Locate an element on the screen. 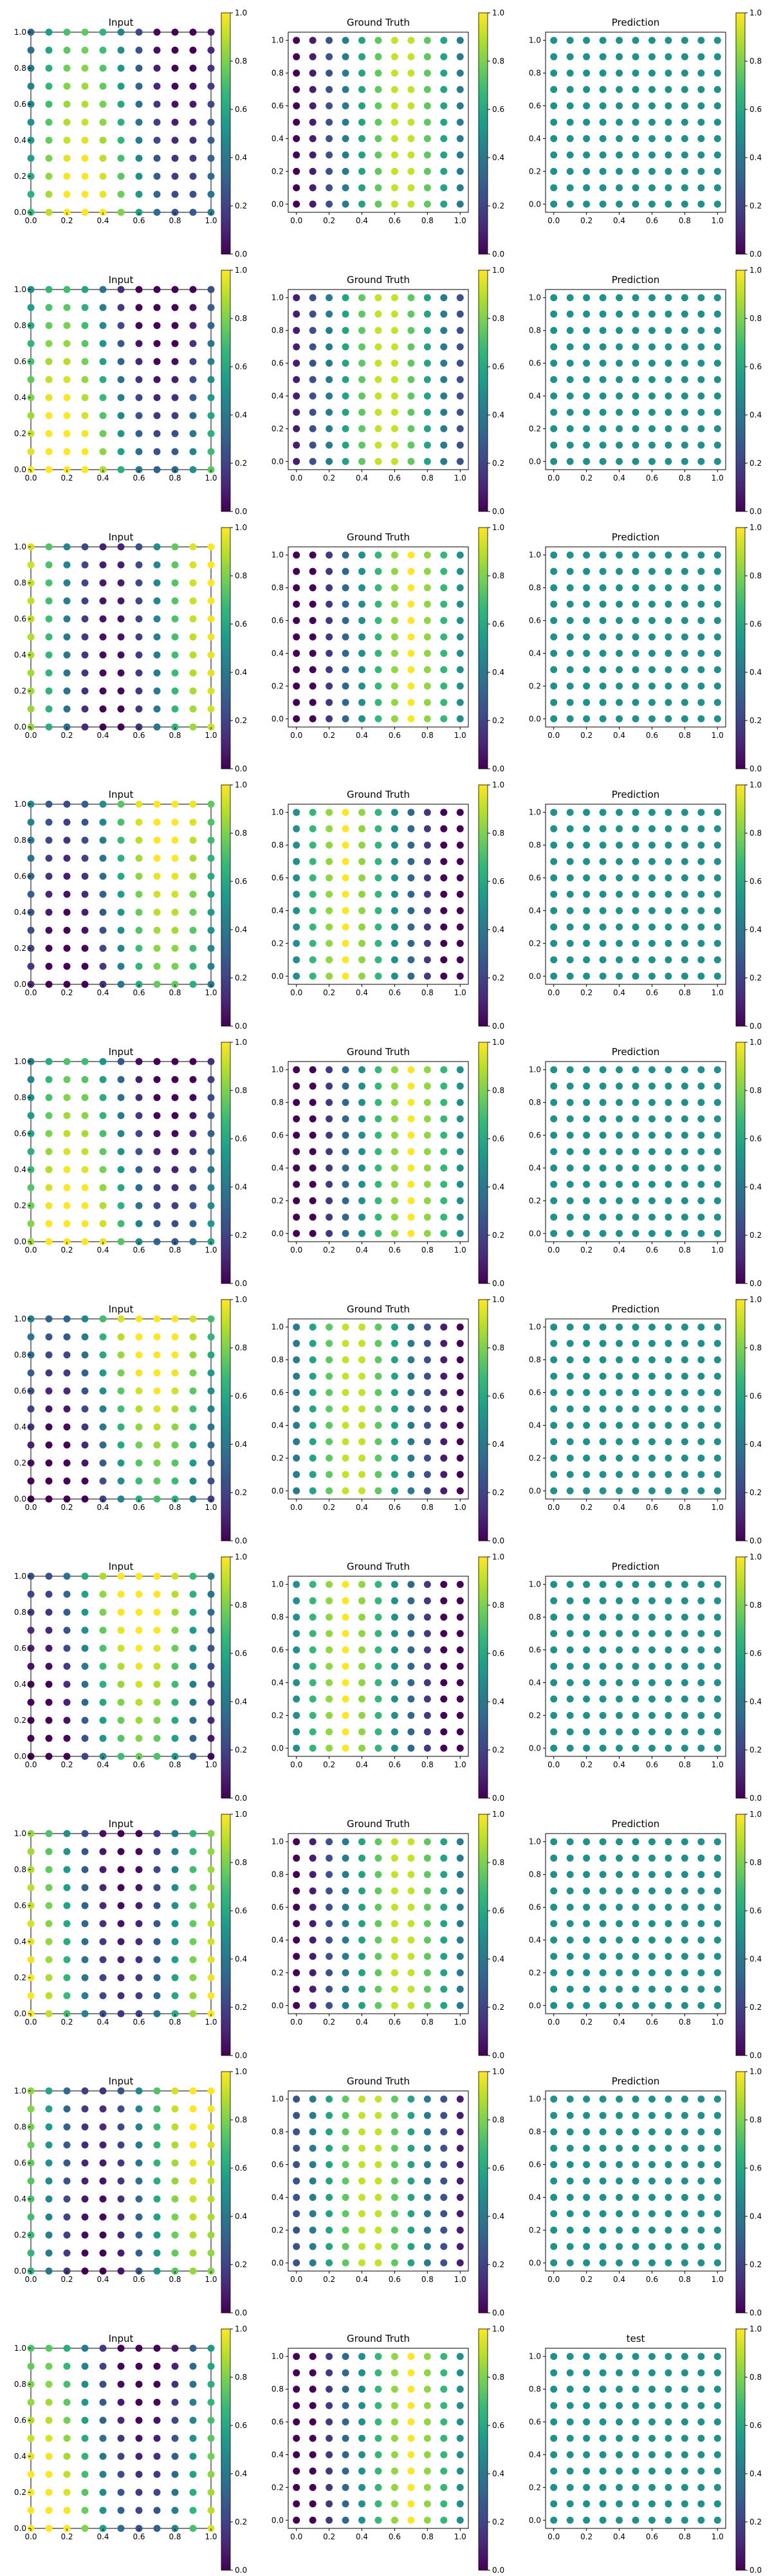 The height and width of the screenshot is (2576, 772). x-tick-label: 0.6 is located at coordinates (139, 1250).